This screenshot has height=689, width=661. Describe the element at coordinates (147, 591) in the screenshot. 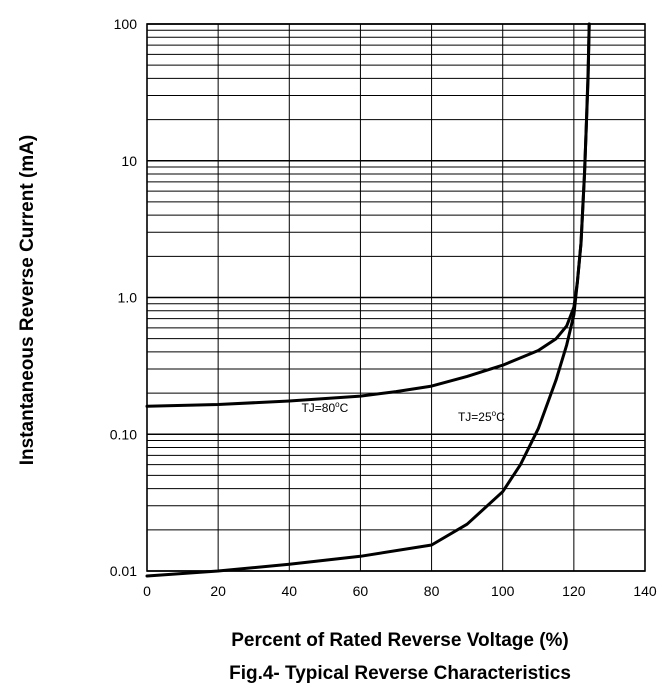

I see `x-tick-label: 0` at that location.